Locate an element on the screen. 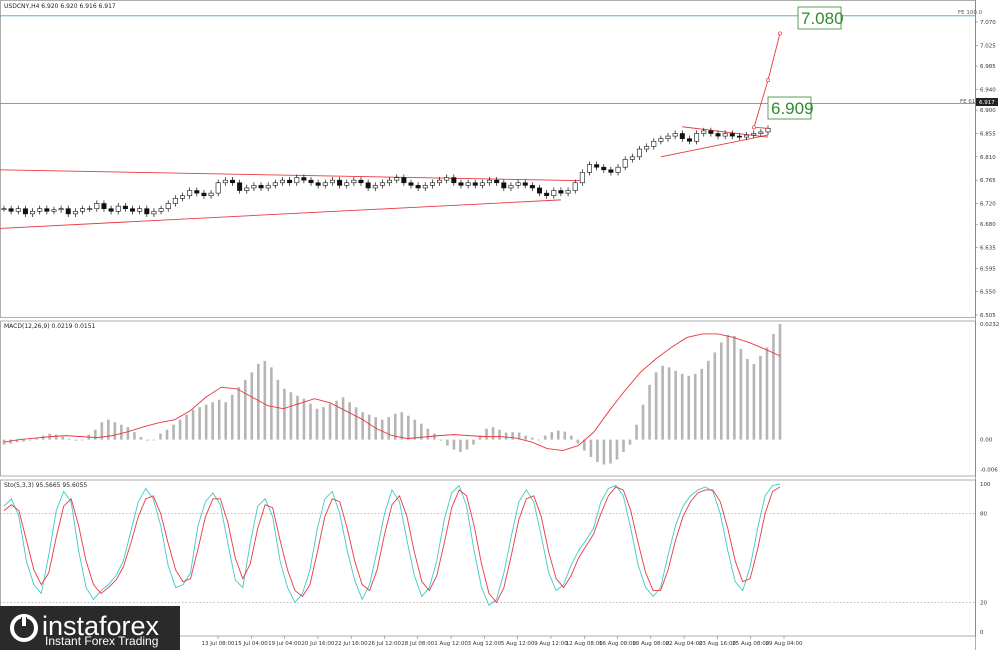 This screenshot has width=1000, height=650. sto-tick-label: 80 is located at coordinates (983, 515).